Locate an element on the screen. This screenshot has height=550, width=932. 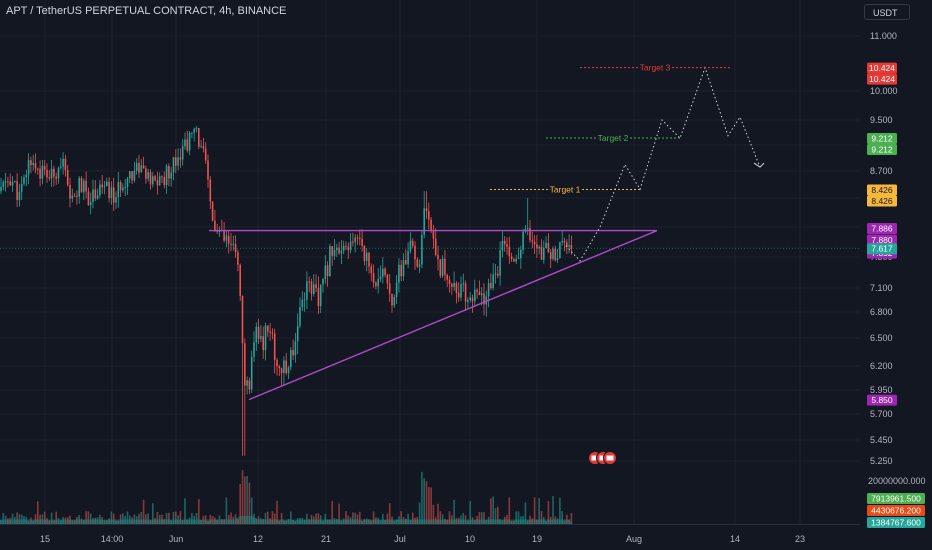
price-tick-label: 6.200 is located at coordinates (881, 366).